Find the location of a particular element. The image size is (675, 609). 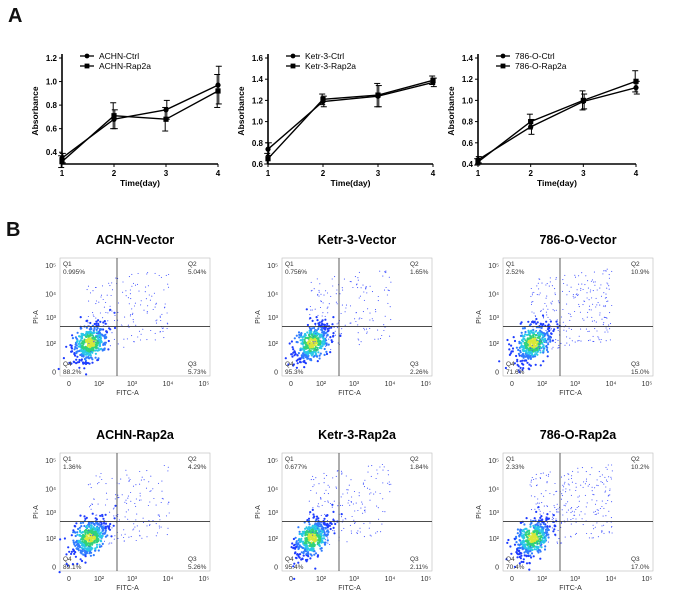

x-tick-label: 0 is located at coordinates (291, 384).